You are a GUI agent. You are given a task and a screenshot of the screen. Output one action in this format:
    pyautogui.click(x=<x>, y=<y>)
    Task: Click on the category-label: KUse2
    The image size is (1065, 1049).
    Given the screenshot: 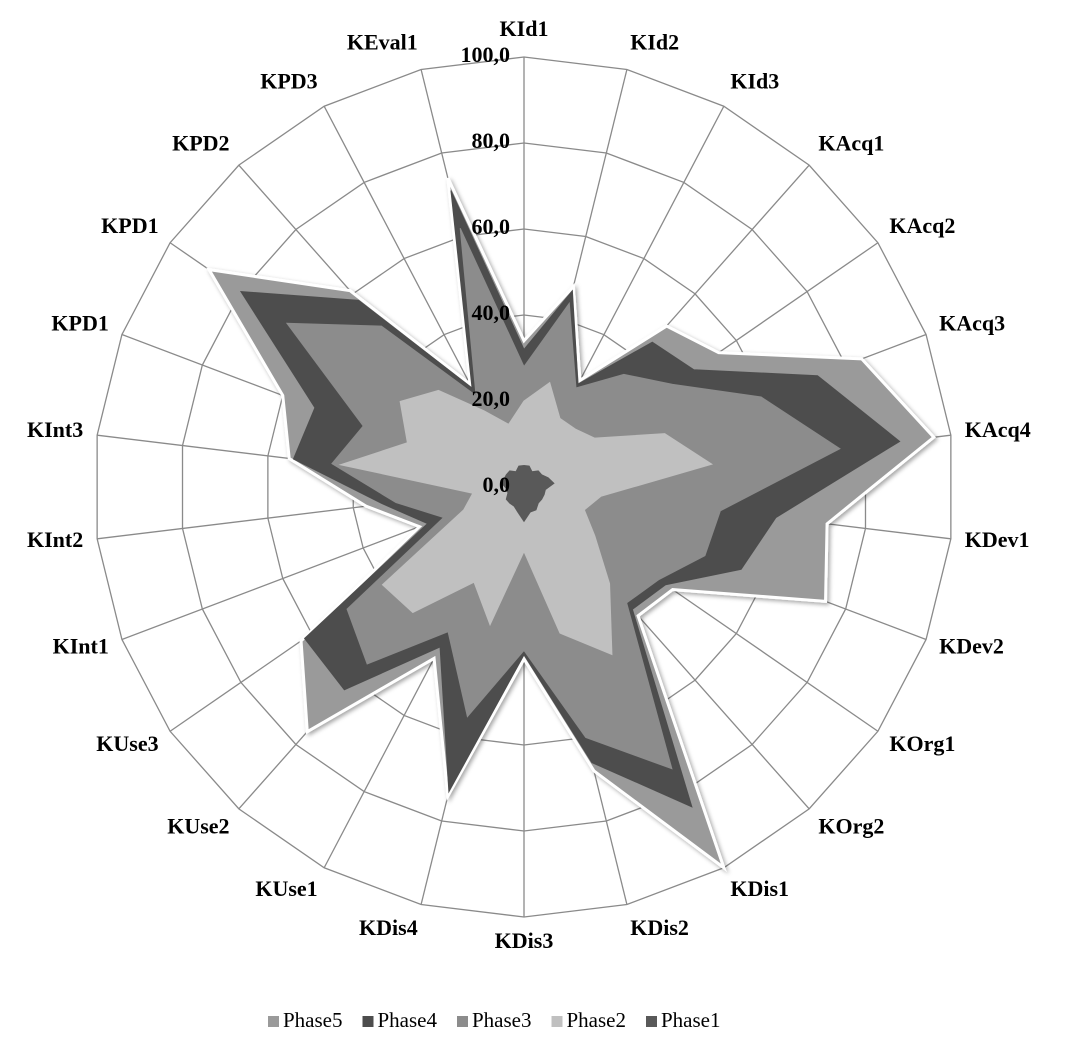 What is the action you would take?
    pyautogui.click(x=198, y=825)
    